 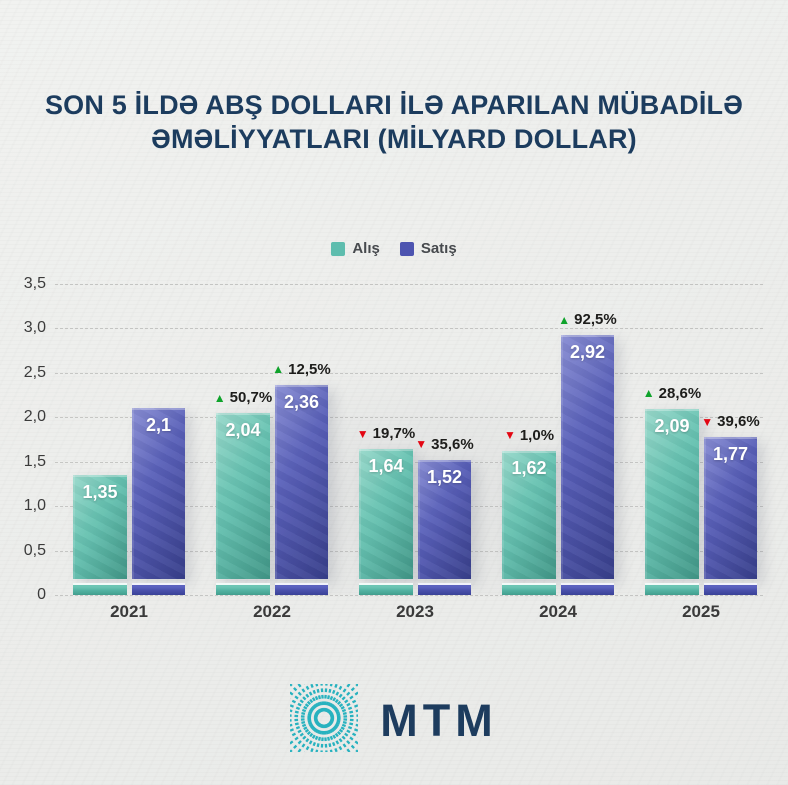 I want to click on bar-main-alis-2025: 2,09, so click(x=672, y=493).